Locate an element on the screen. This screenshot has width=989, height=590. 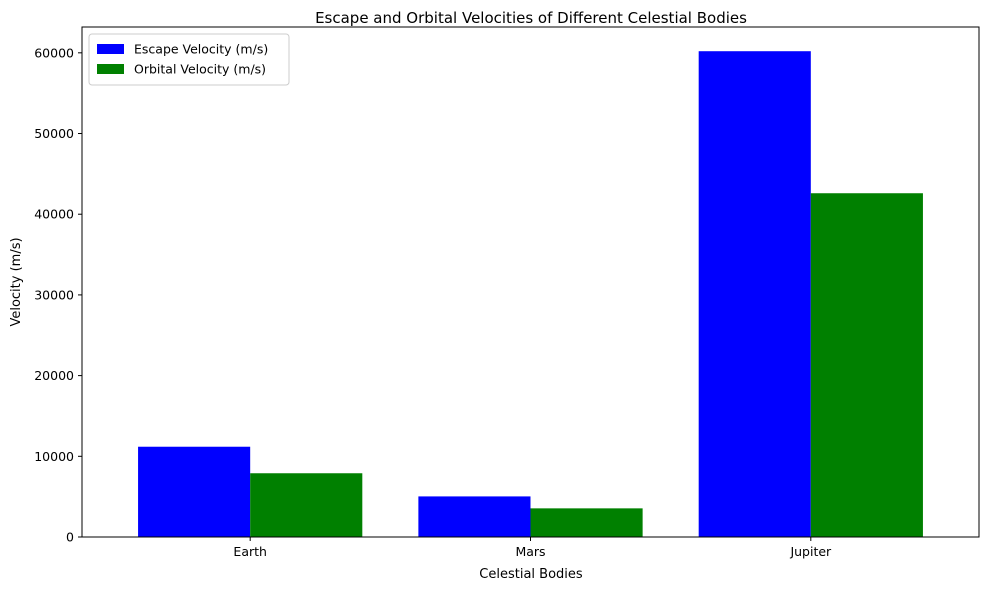
y-axis-label: Velocity (m/s) is located at coordinates (16, 281).